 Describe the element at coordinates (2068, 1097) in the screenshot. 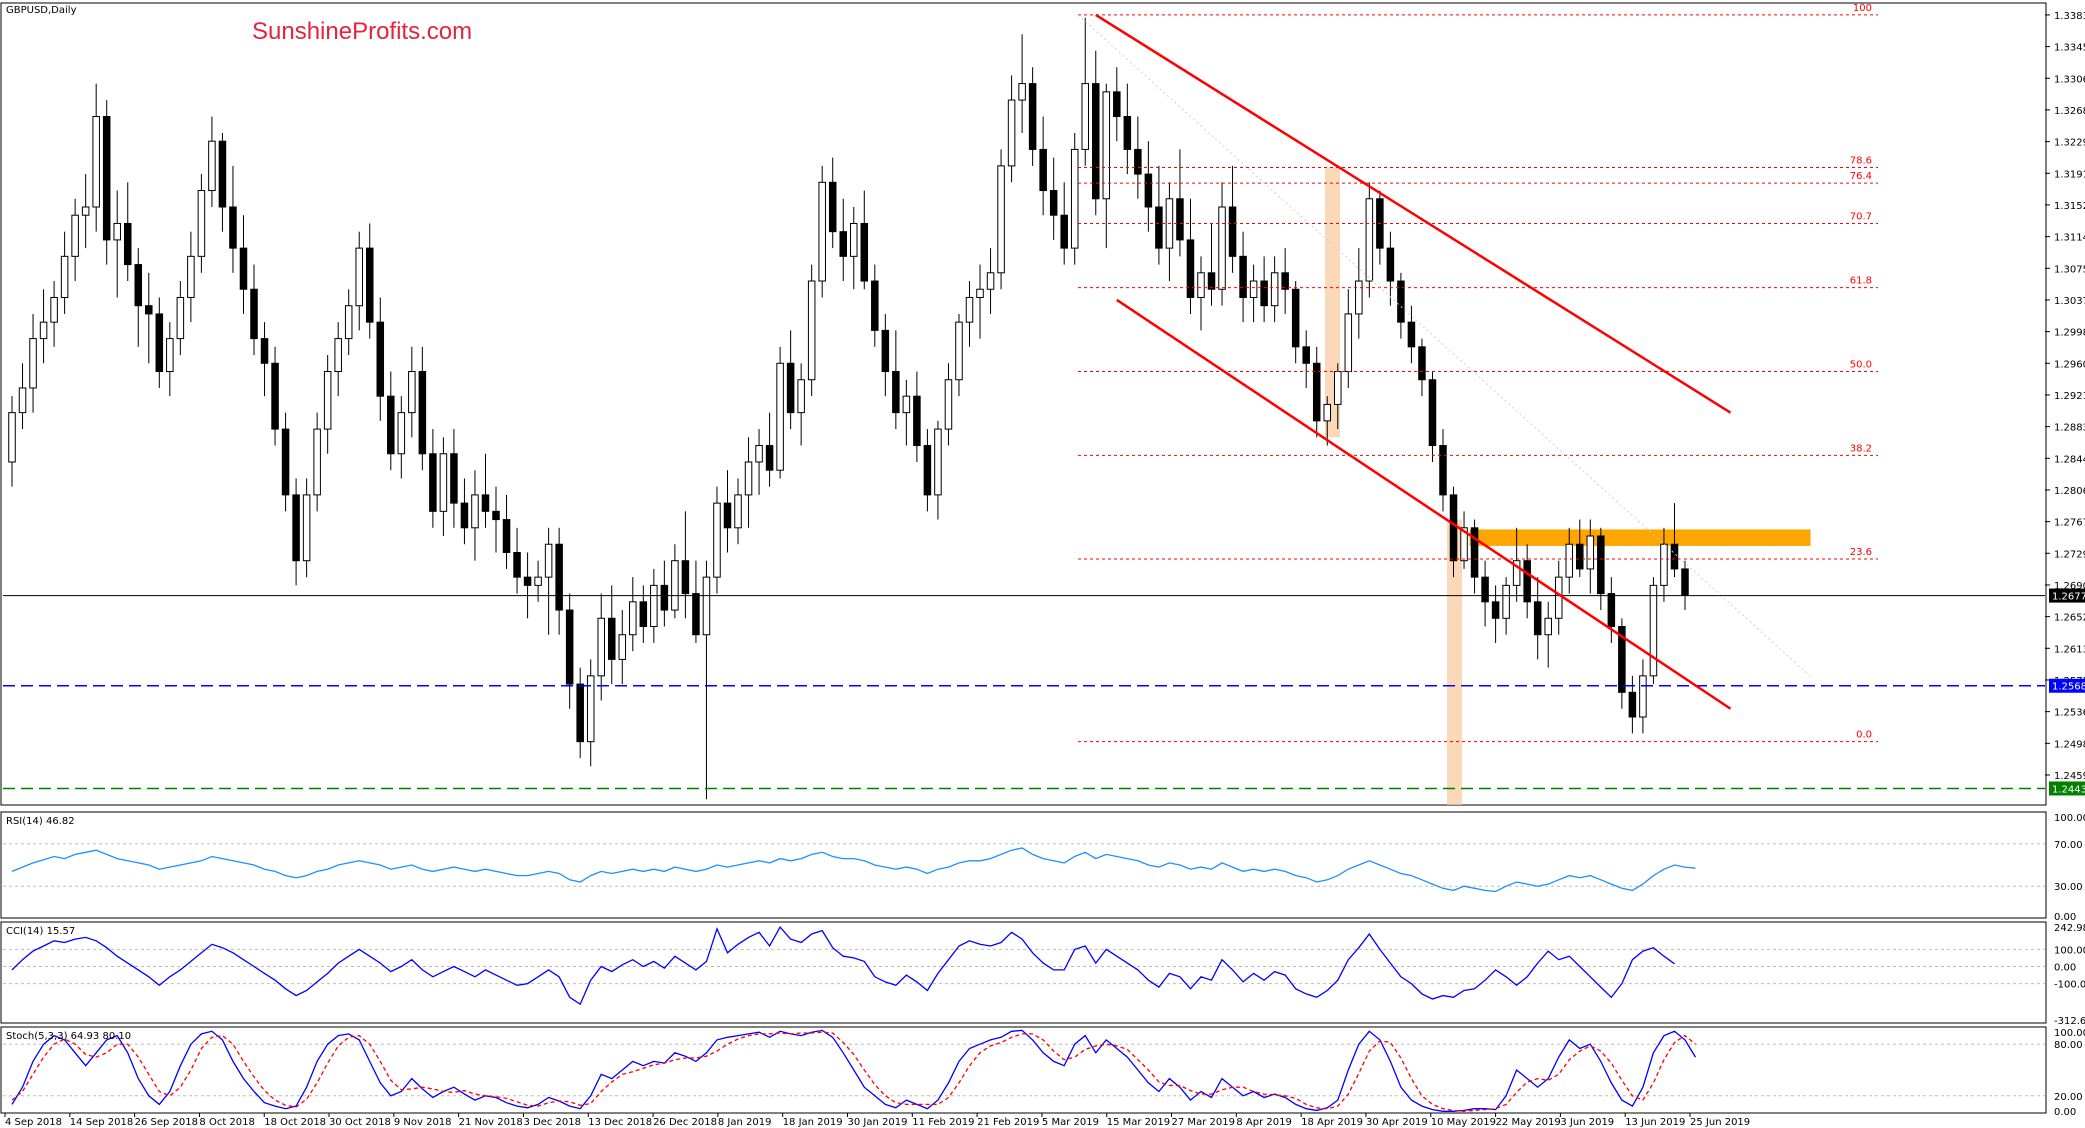

I see `stoch-tick-label: 20.00` at that location.